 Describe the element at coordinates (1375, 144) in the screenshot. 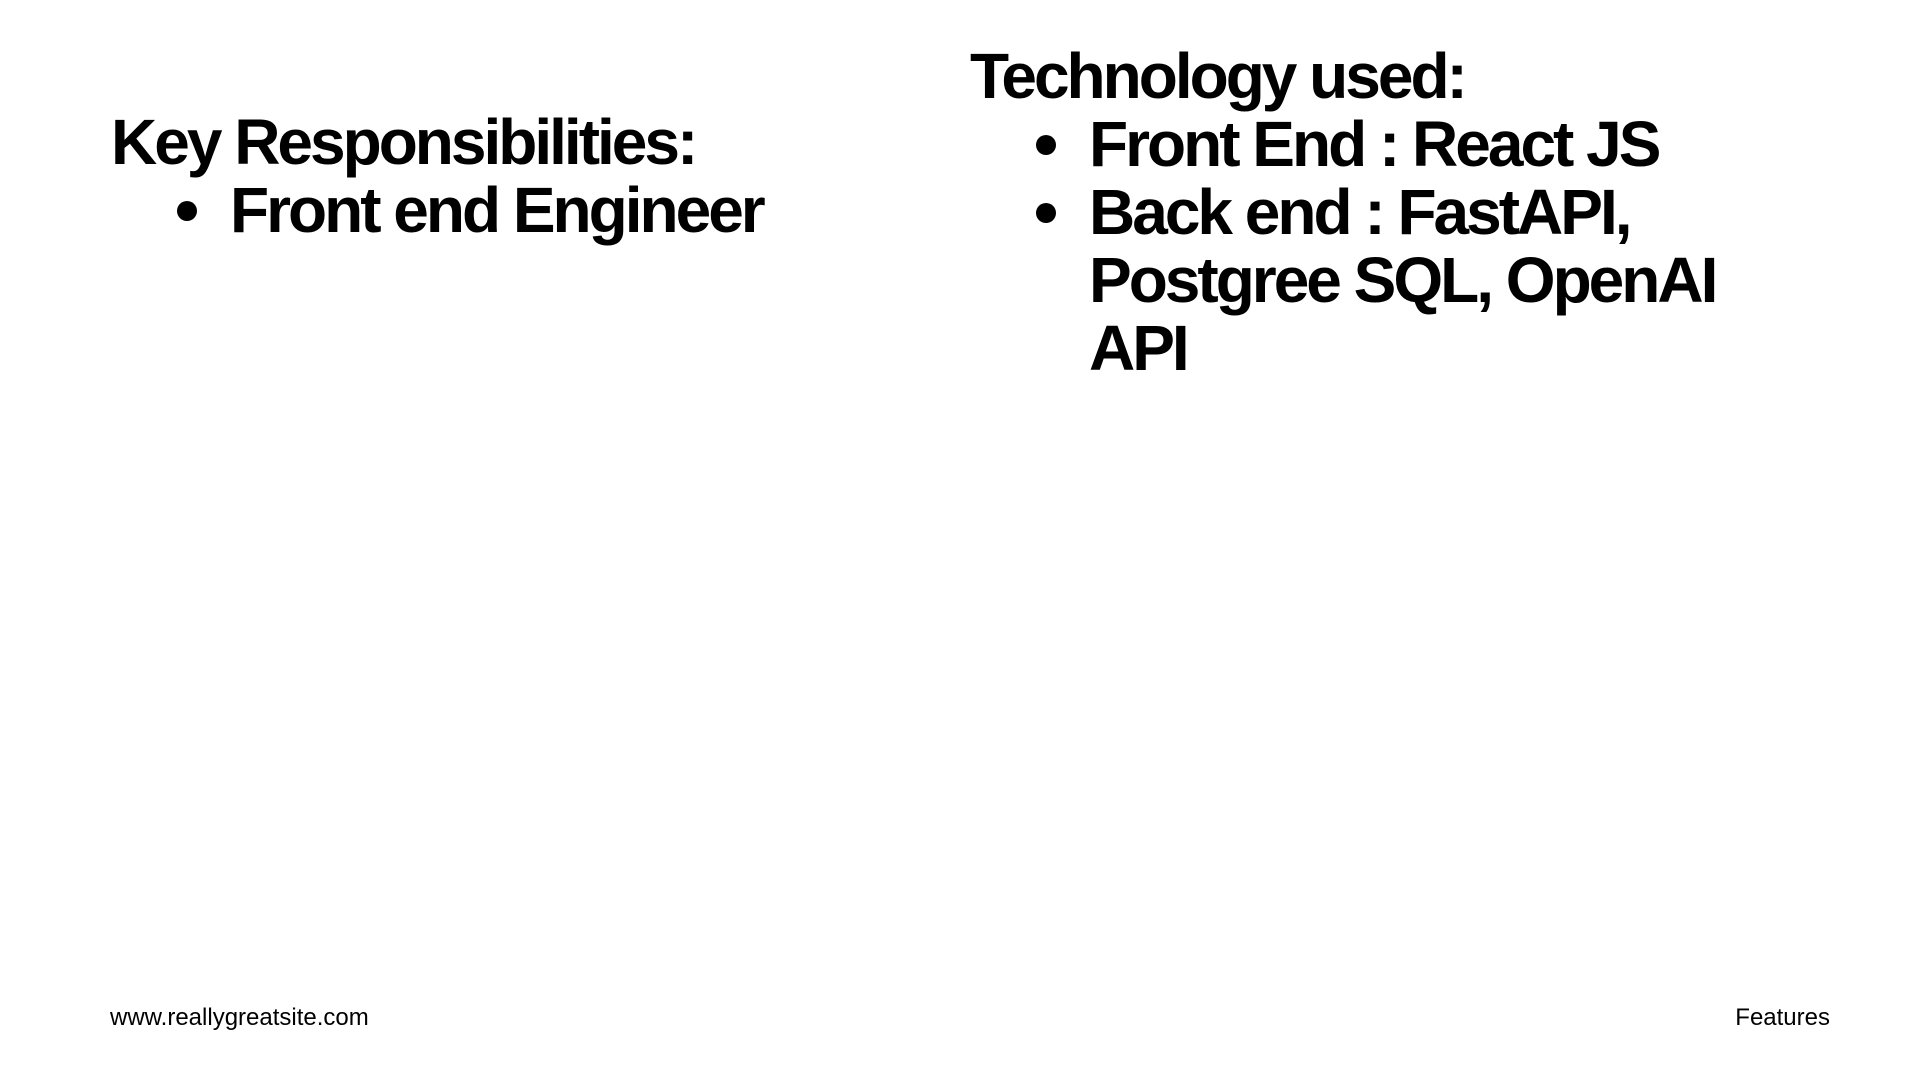

I see `list-item-text: Front End : React JS` at that location.